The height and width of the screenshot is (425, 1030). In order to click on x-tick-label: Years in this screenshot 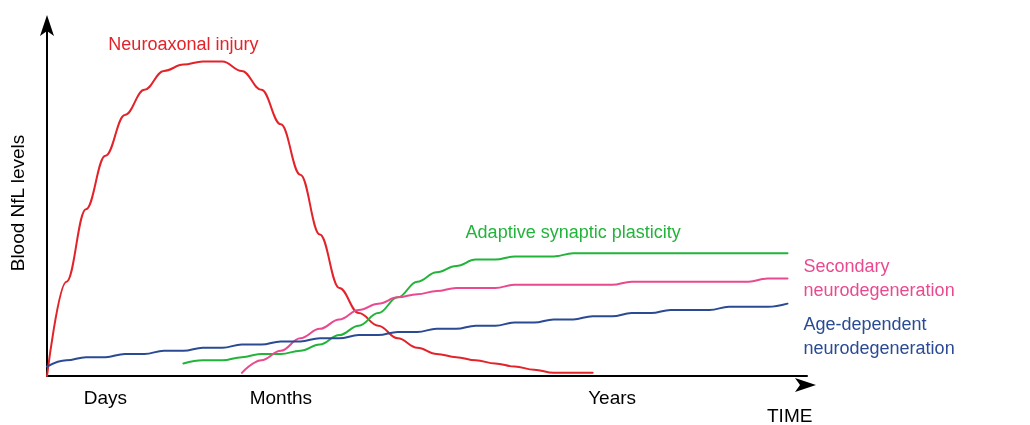, I will do `click(612, 397)`.